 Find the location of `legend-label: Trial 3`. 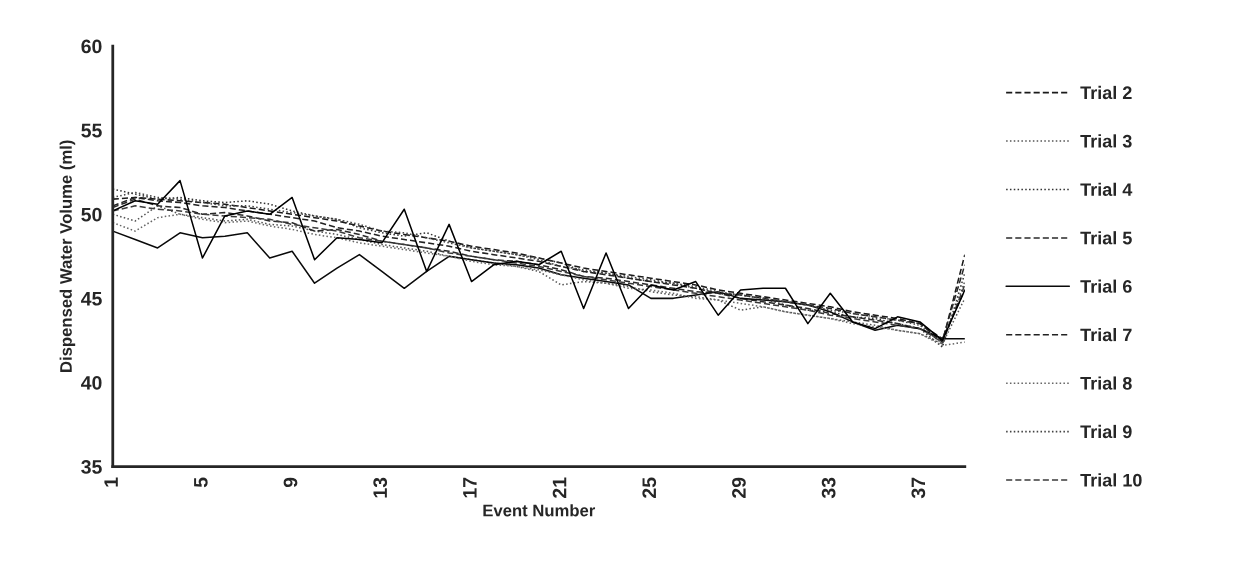

legend-label: Trial 3 is located at coordinates (1106, 141).